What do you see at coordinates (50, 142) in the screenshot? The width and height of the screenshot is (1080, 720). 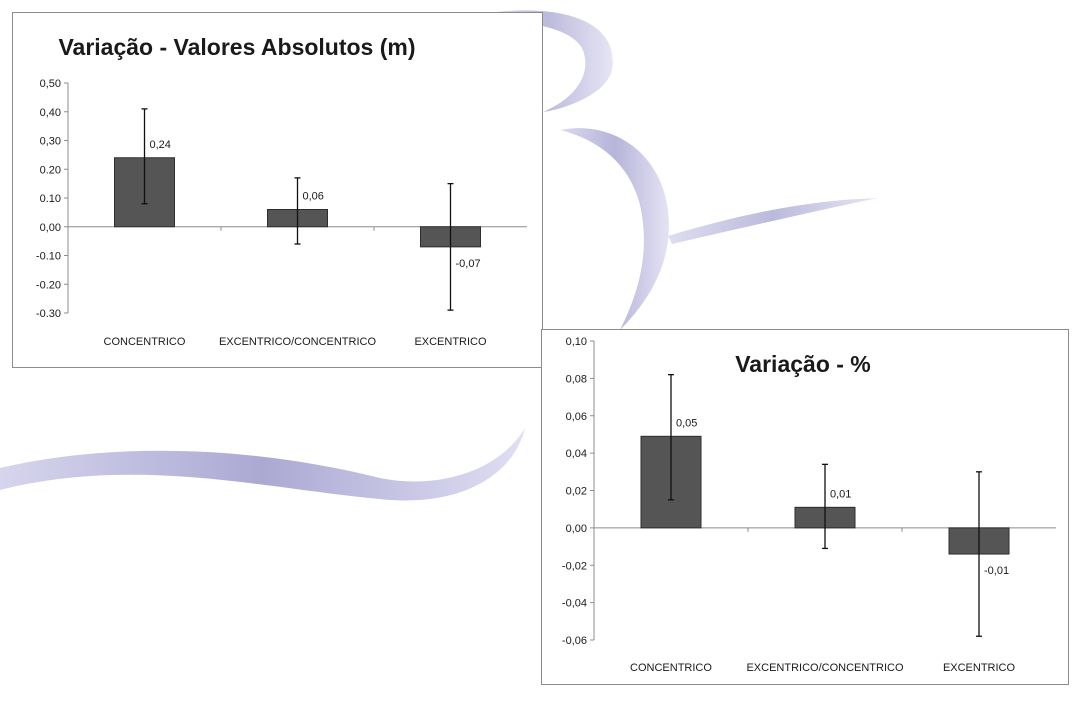 I see `y-tick-label: 0,30` at bounding box center [50, 142].